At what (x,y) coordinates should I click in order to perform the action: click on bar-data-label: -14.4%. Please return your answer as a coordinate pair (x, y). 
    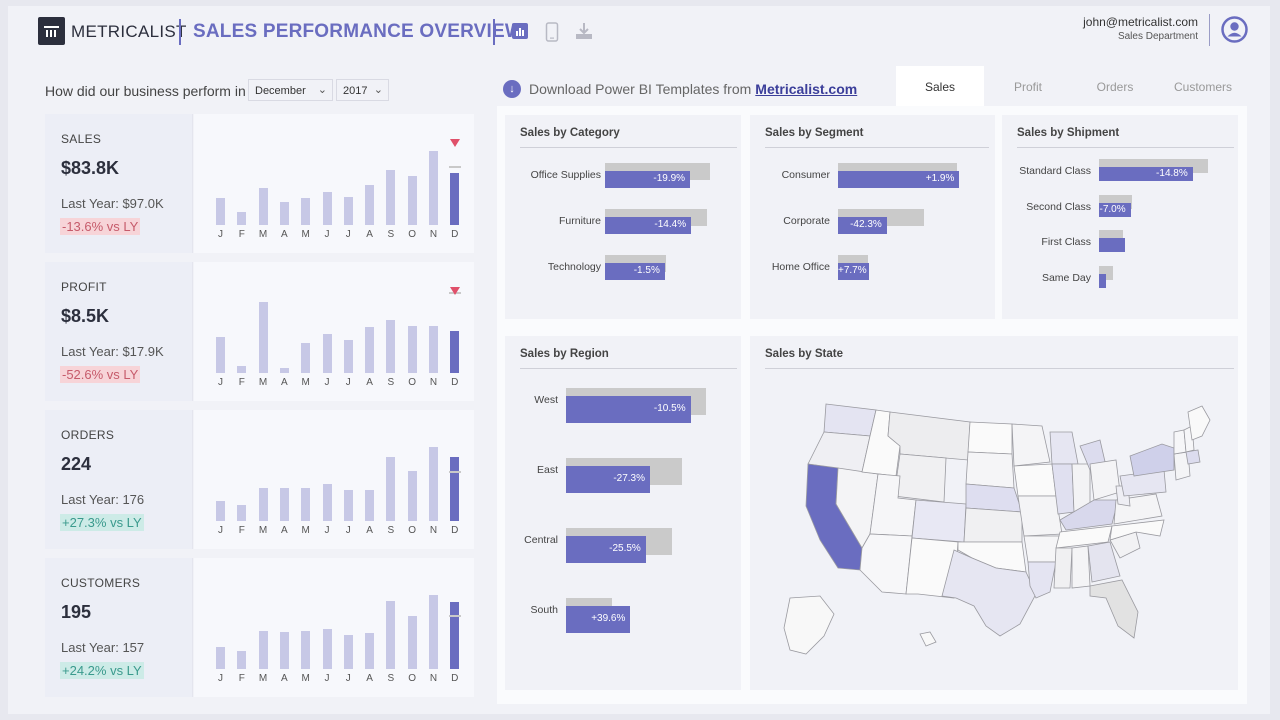
    Looking at the image, I should click on (670, 224).